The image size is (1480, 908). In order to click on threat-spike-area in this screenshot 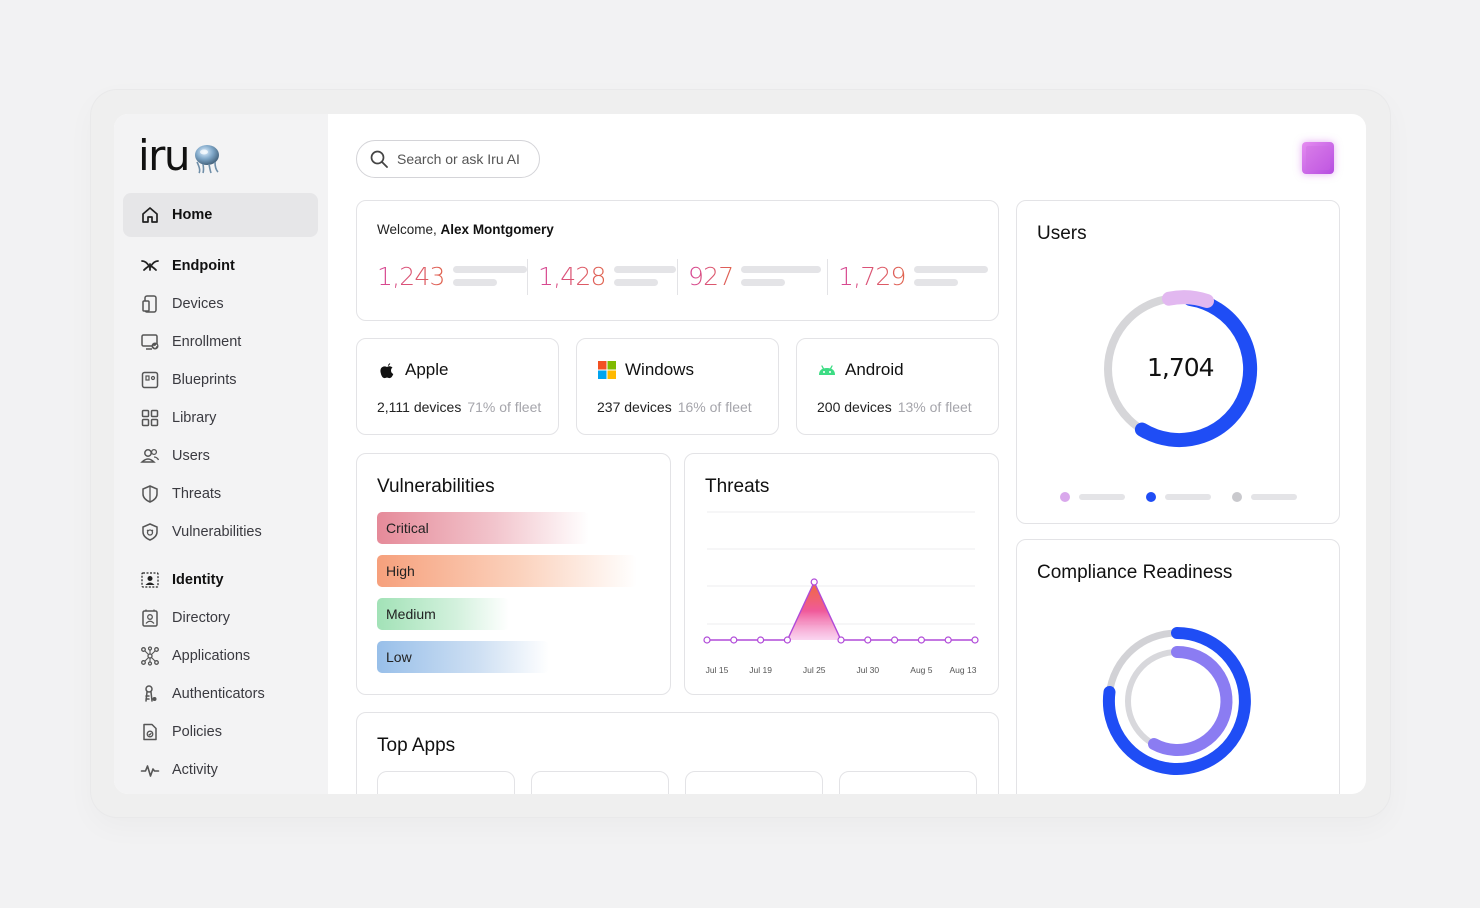, I will do `click(814, 611)`.